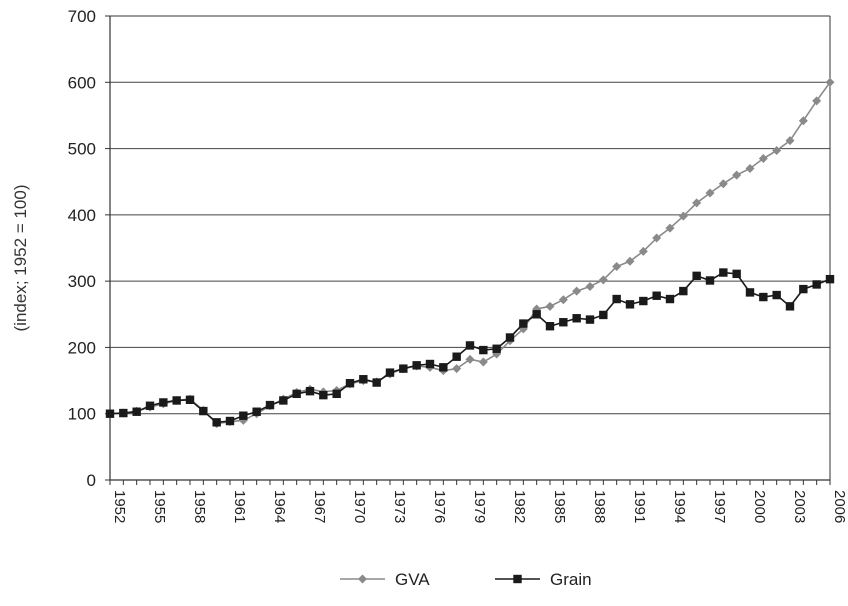 Image resolution: width=848 pixels, height=606 pixels. What do you see at coordinates (82, 347) in the screenshot?
I see `y-tick-label: 200` at bounding box center [82, 347].